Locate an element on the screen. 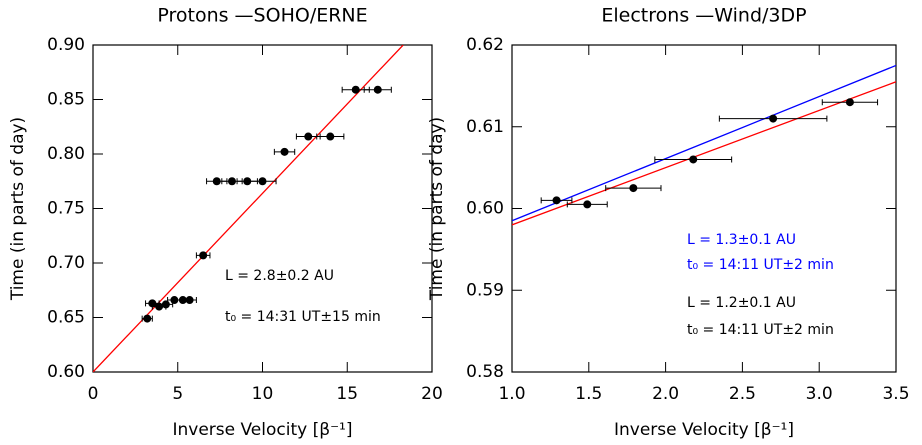  x-tick-label: 0 is located at coordinates (93, 394).